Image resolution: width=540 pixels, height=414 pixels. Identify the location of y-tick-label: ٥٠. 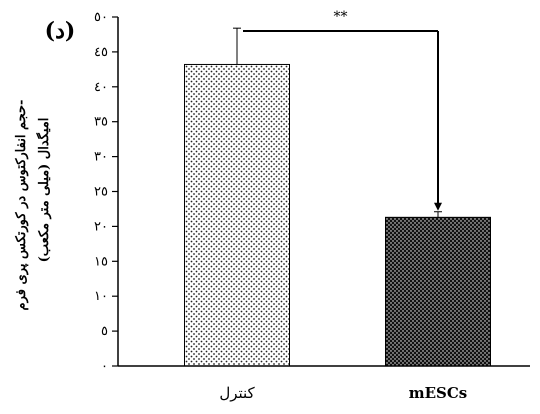
(101, 17).